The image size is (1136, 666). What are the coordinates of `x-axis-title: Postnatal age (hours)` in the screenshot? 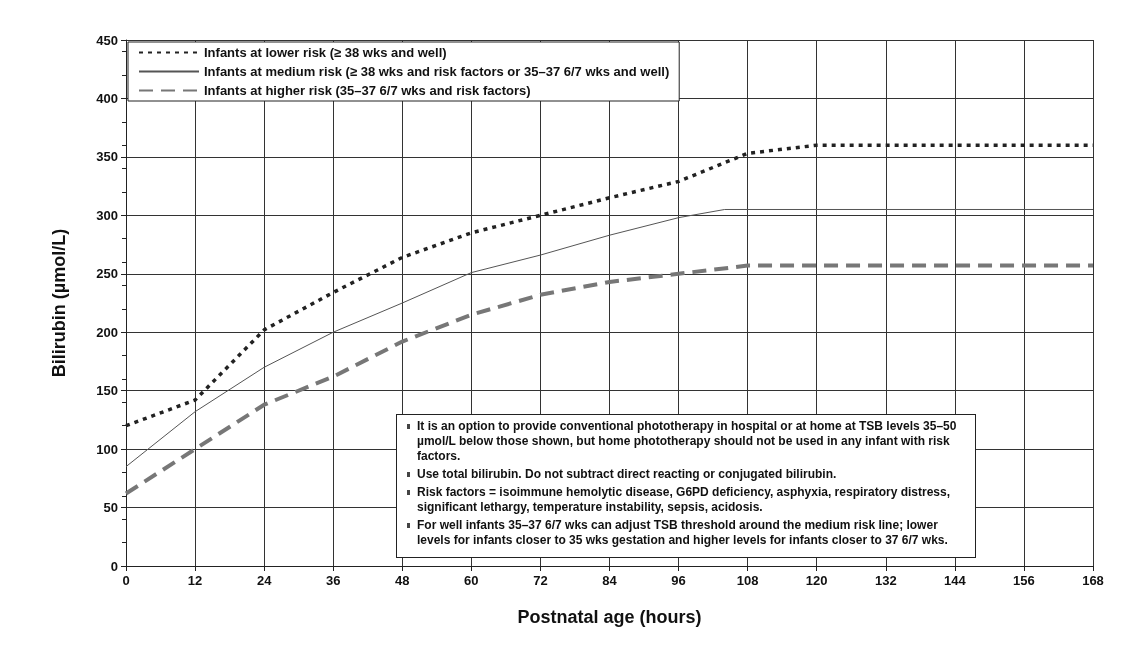 It's located at (609, 617).